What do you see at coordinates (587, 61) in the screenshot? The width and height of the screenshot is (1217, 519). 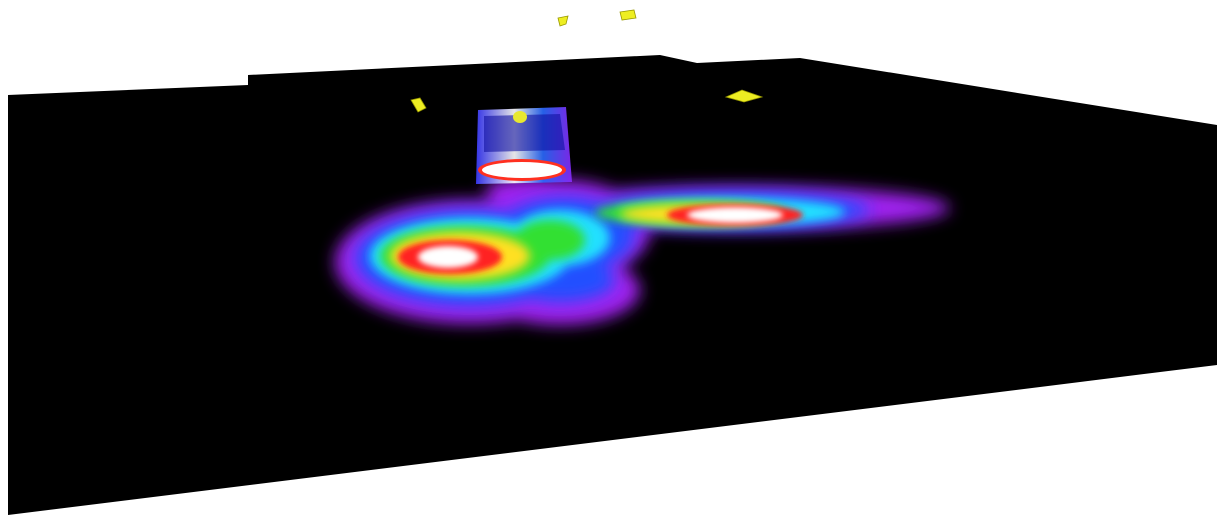 I see `luminaires` at bounding box center [587, 61].